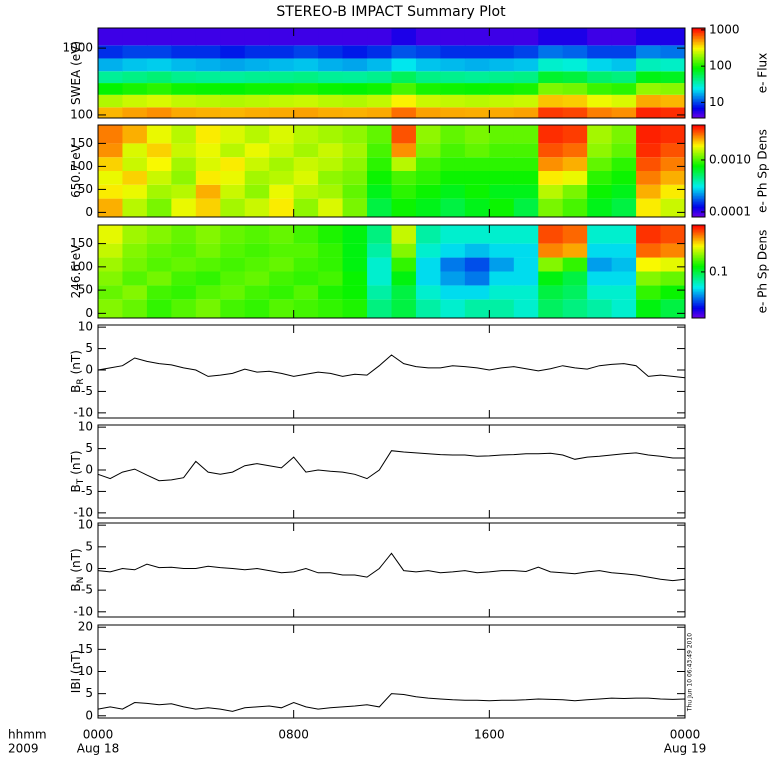 The image size is (780, 780). Describe the element at coordinates (77, 471) in the screenshot. I see `y-axis-label: BT (nT)` at that location.